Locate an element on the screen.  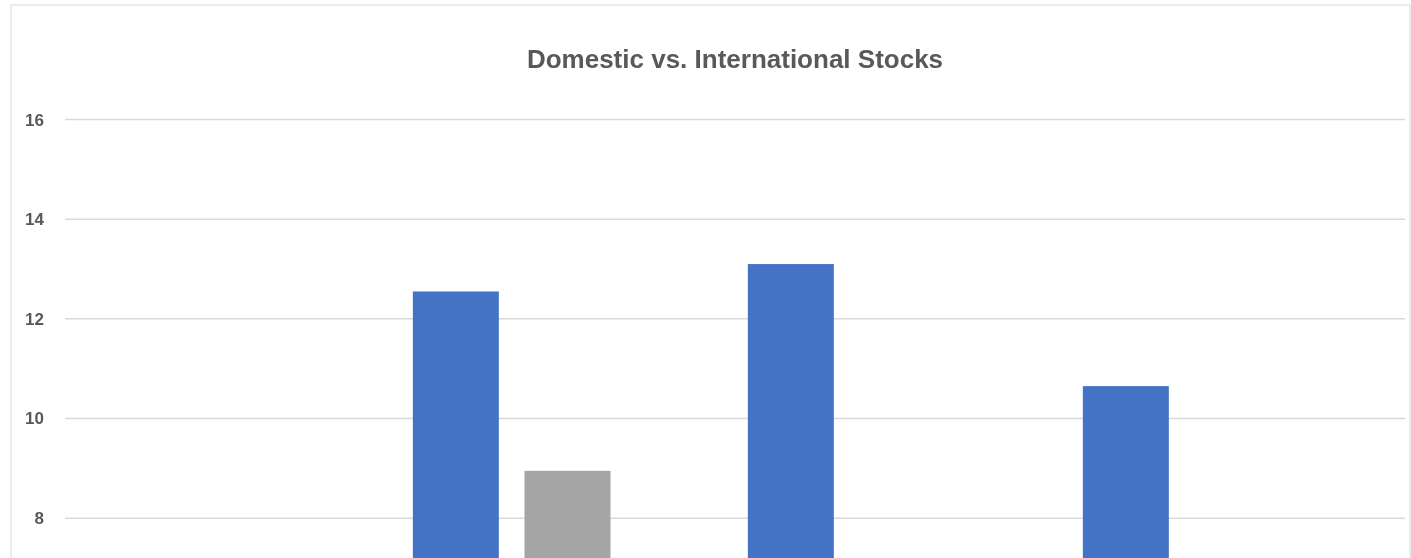
text: Domestic vs. International Stocks is located at coordinates (735, 59).